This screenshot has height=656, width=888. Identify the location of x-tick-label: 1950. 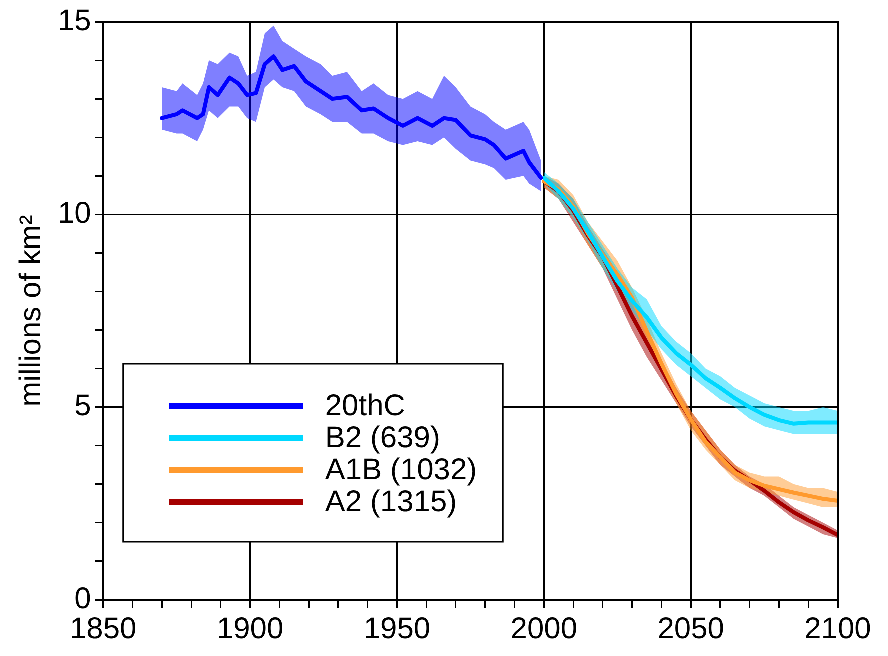
(397, 629).